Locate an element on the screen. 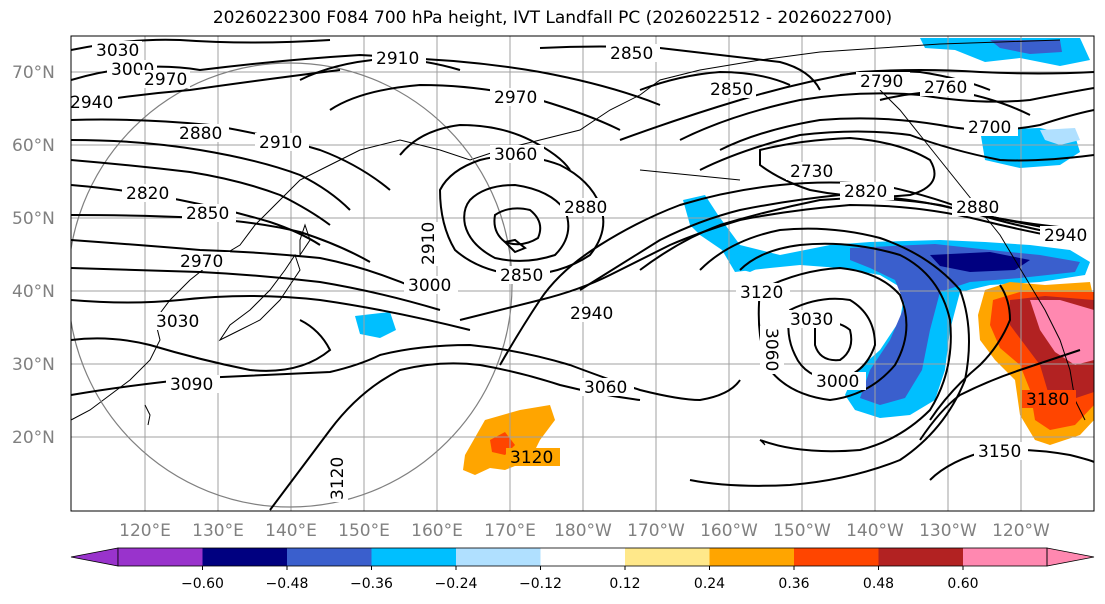 The height and width of the screenshot is (604, 1105). colorbar-tick-label: −0.48 is located at coordinates (287, 584).